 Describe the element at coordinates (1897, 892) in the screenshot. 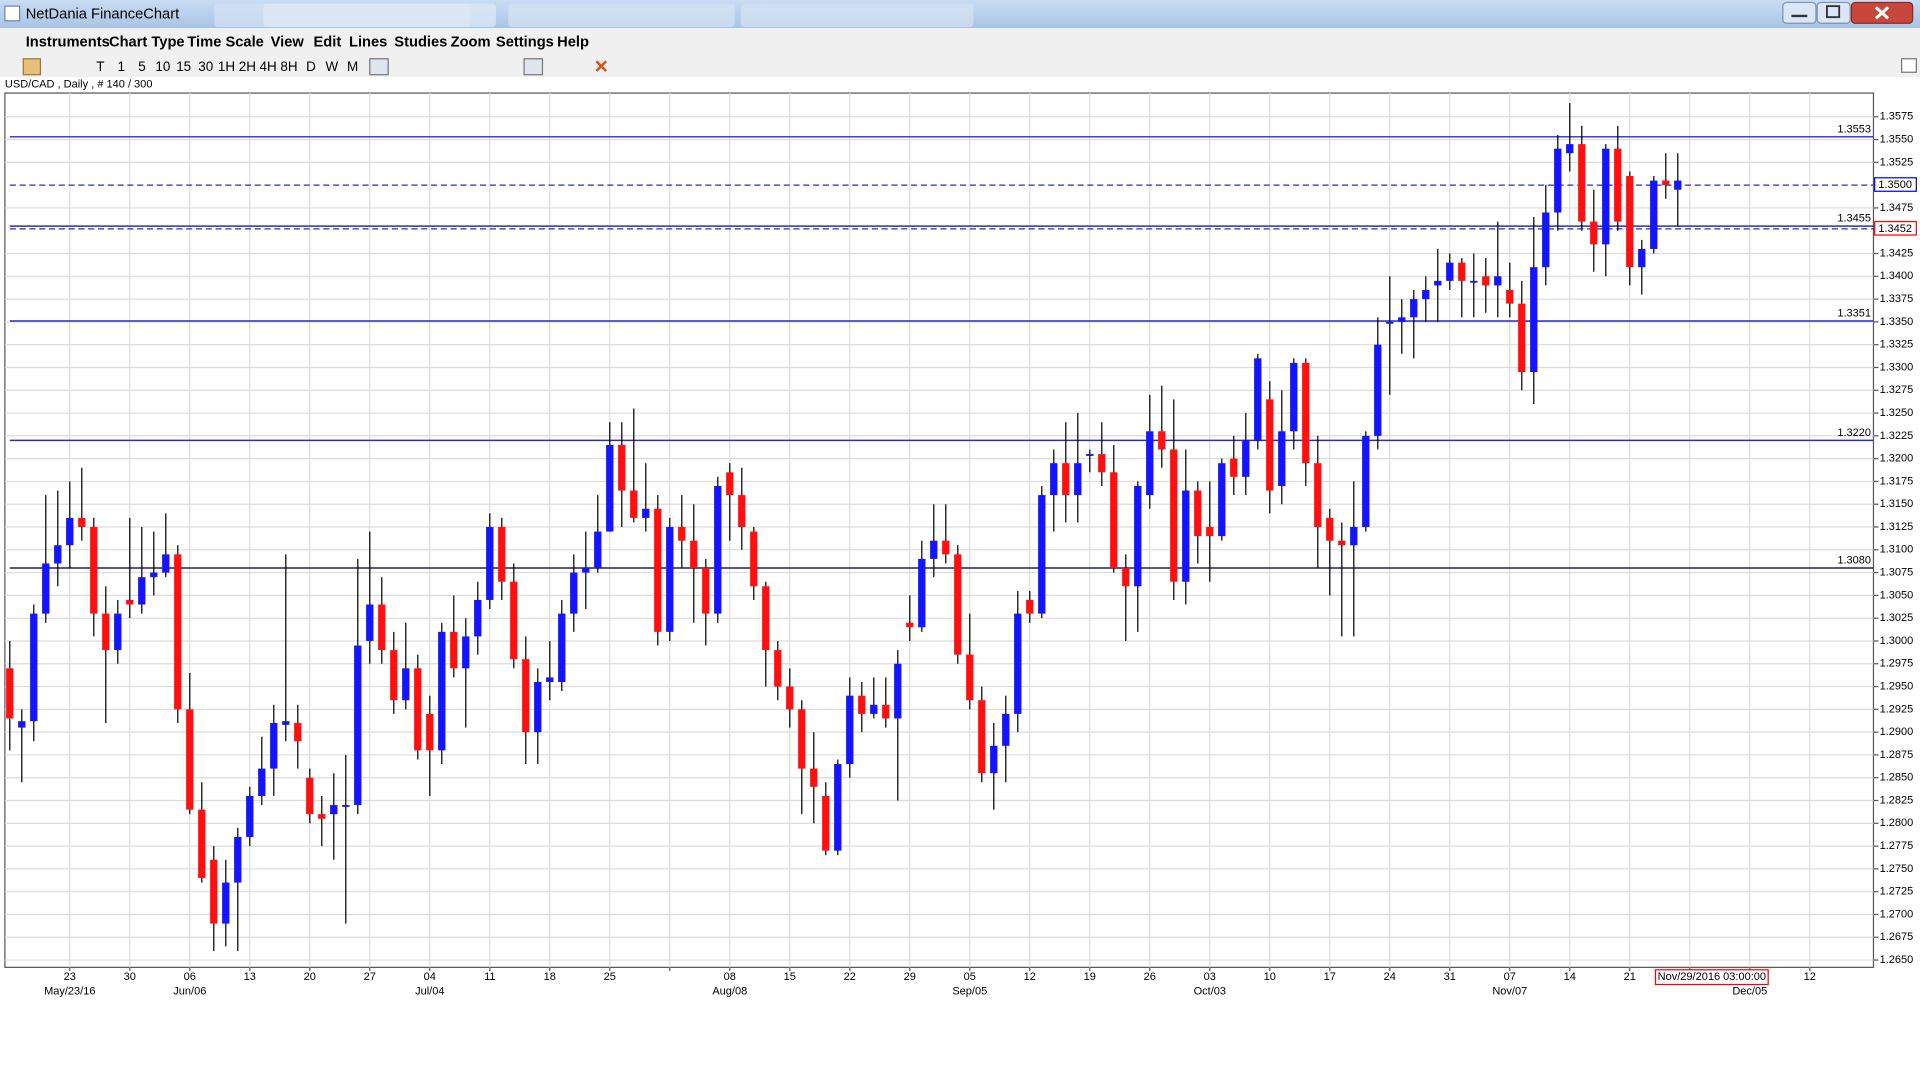

I see `y-tick-label: 1.2725` at that location.